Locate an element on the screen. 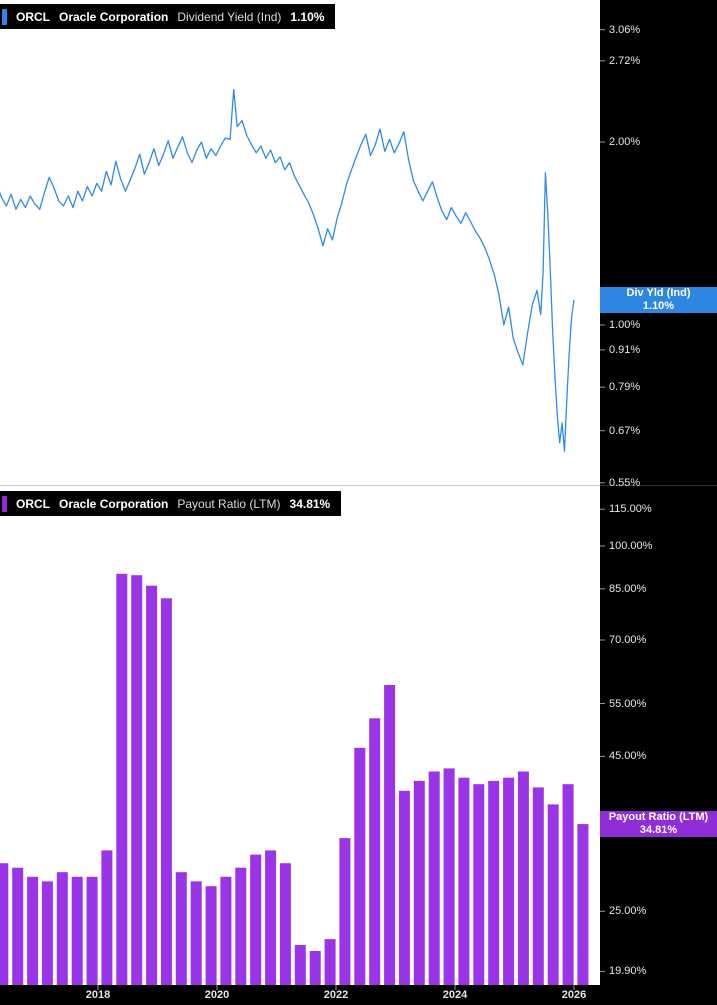 Image resolution: width=717 pixels, height=1005 pixels. payout-ratio-last-value-badge: Payout Ratio (LTM) 34.81% is located at coordinates (658, 824).